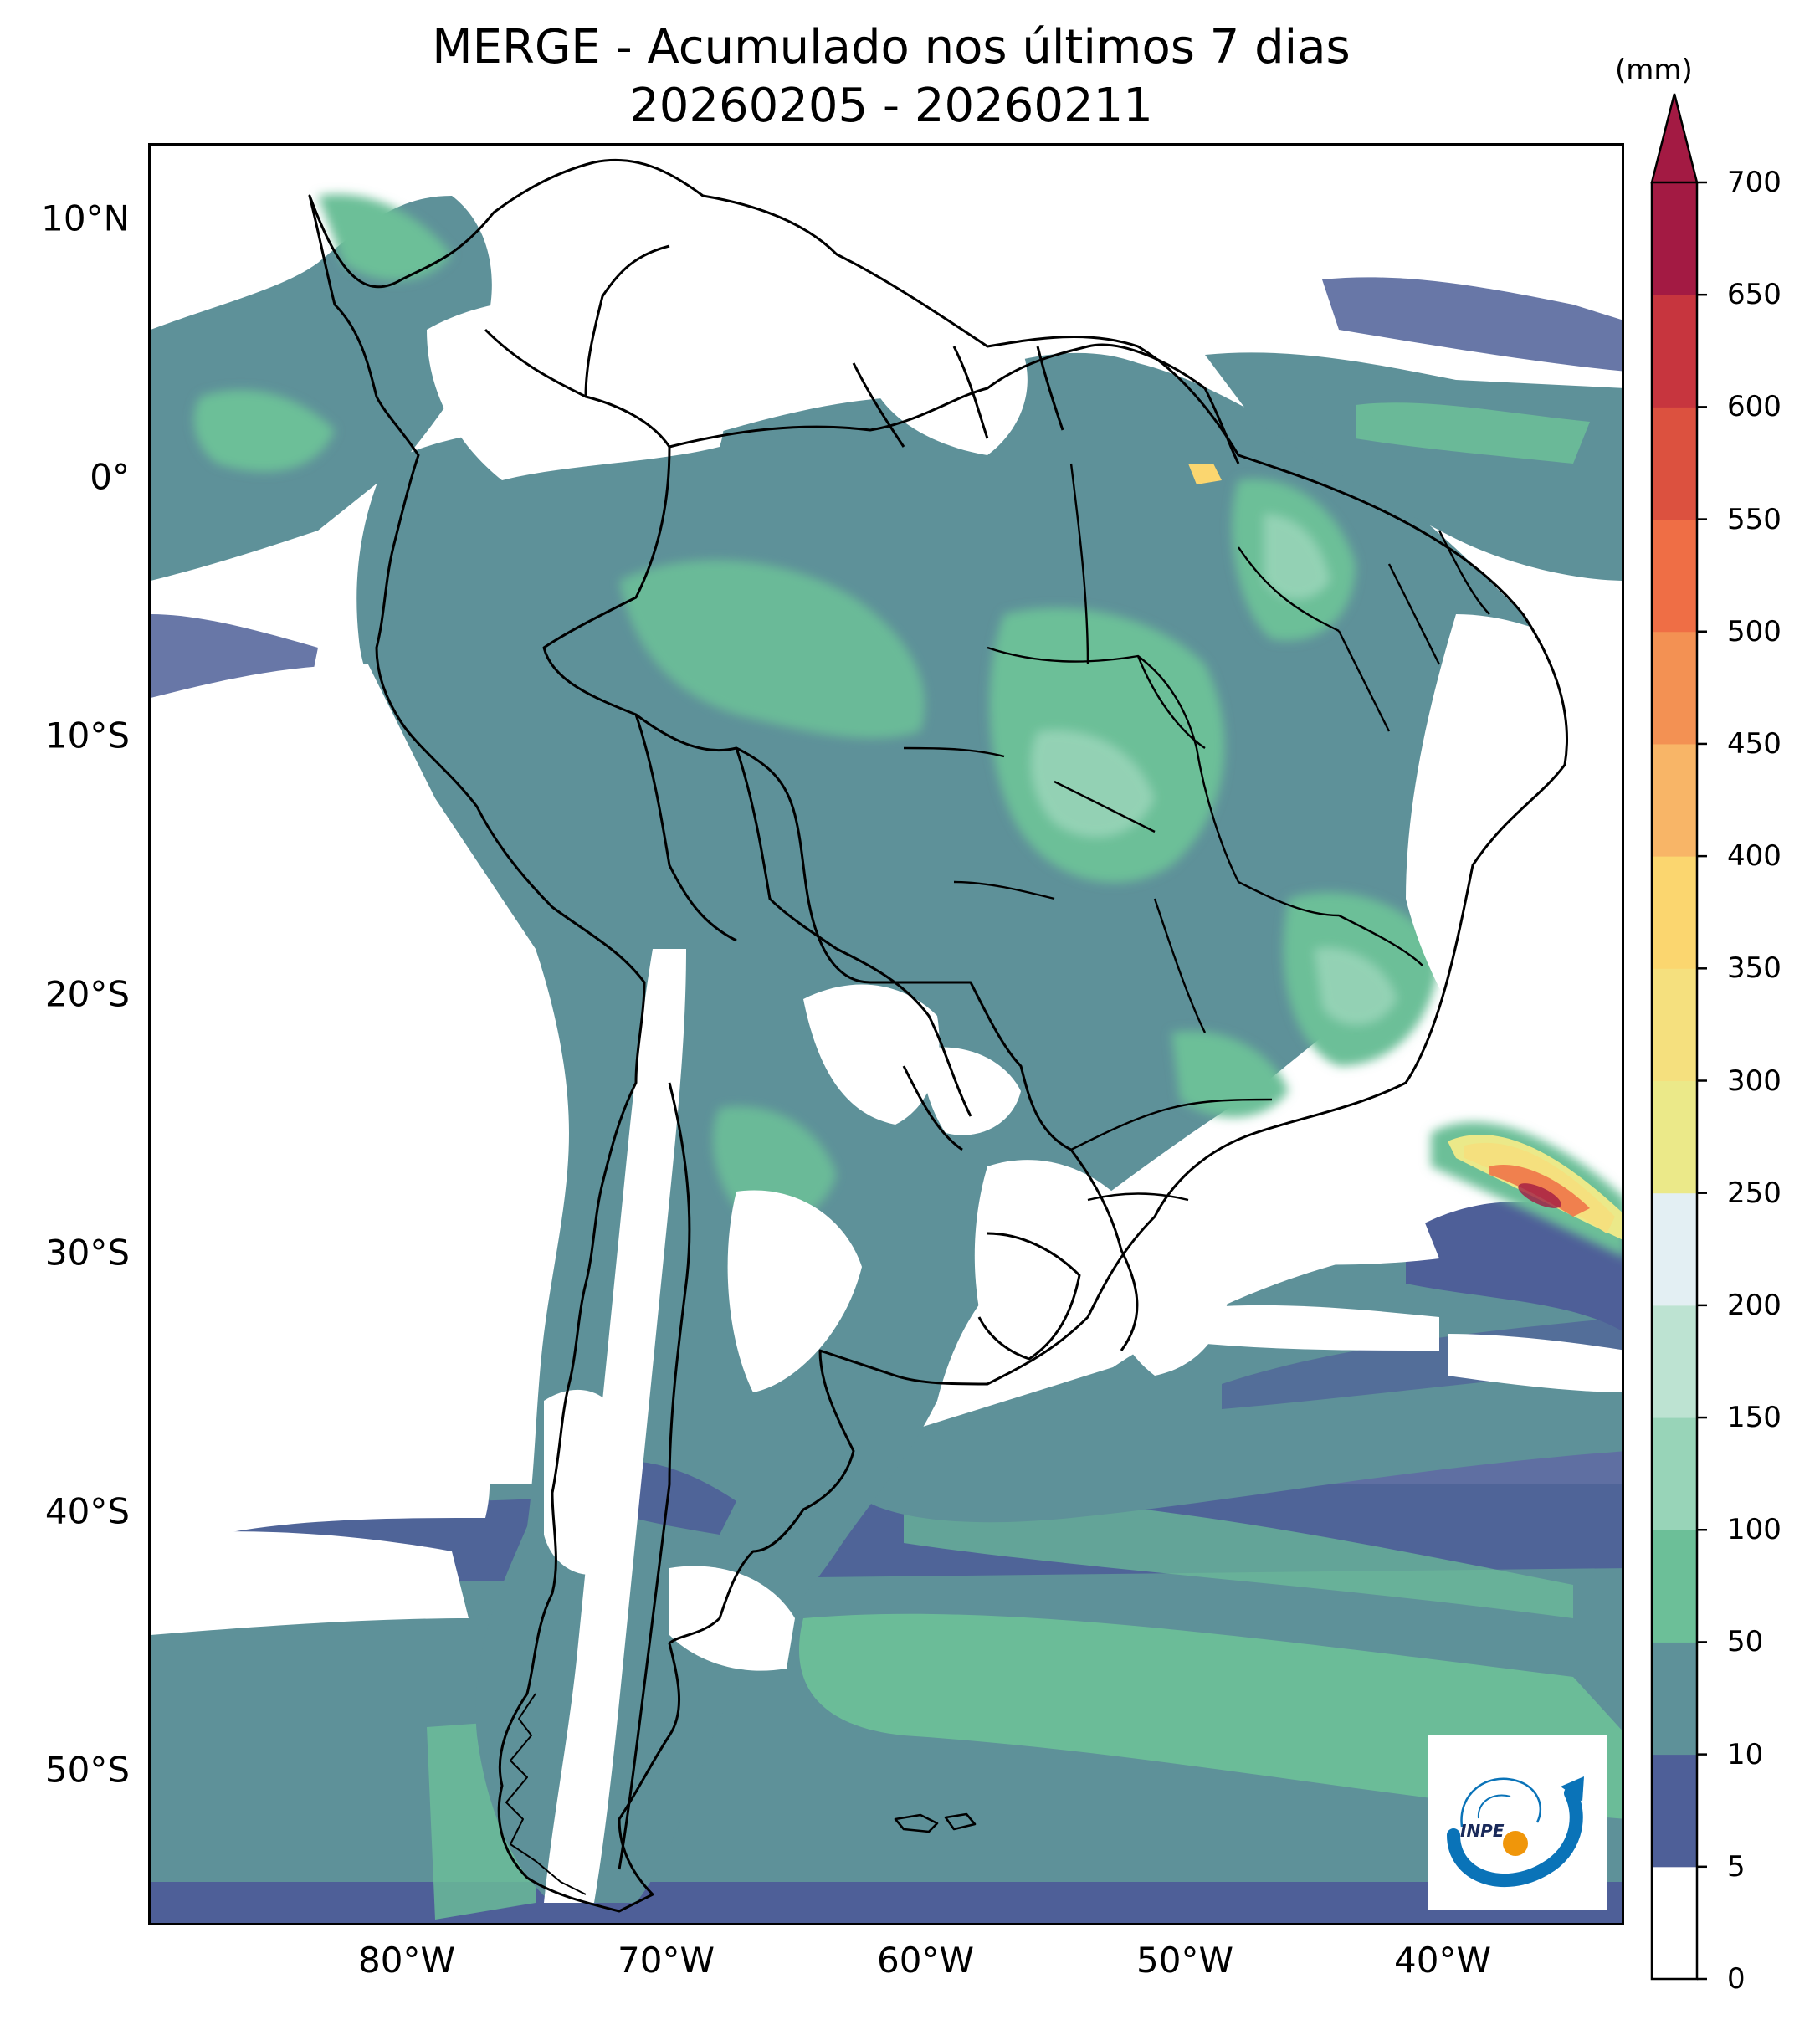 The height and width of the screenshot is (2030, 1820). What do you see at coordinates (736, 832) in the screenshot?
I see `peru-bolivia-border` at bounding box center [736, 832].